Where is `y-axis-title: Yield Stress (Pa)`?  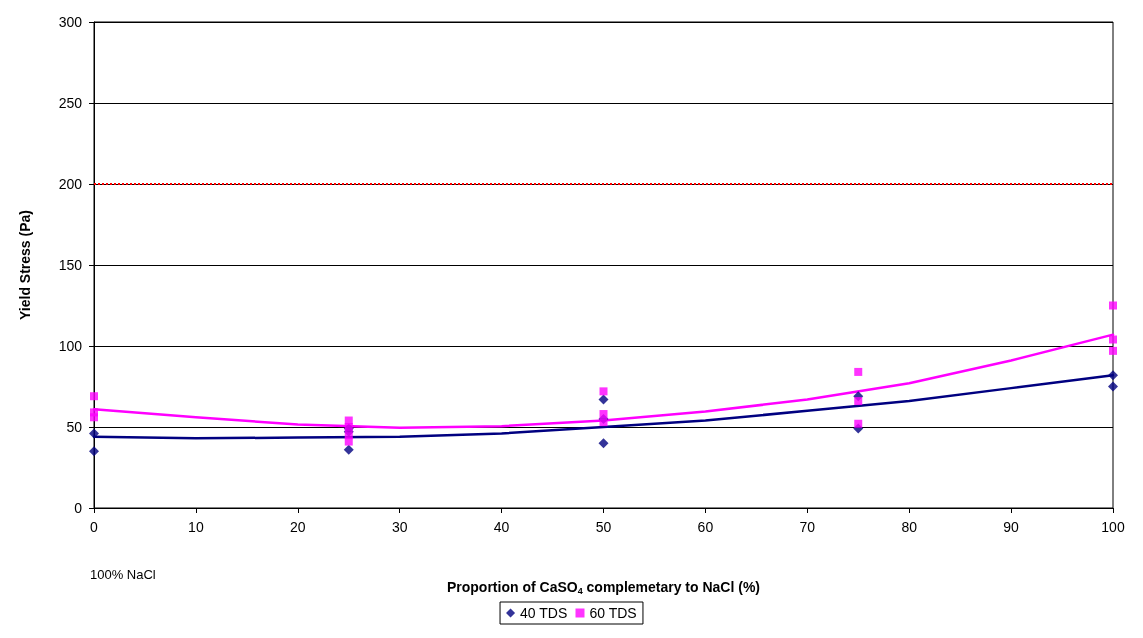 y-axis-title: Yield Stress (Pa) is located at coordinates (25, 265).